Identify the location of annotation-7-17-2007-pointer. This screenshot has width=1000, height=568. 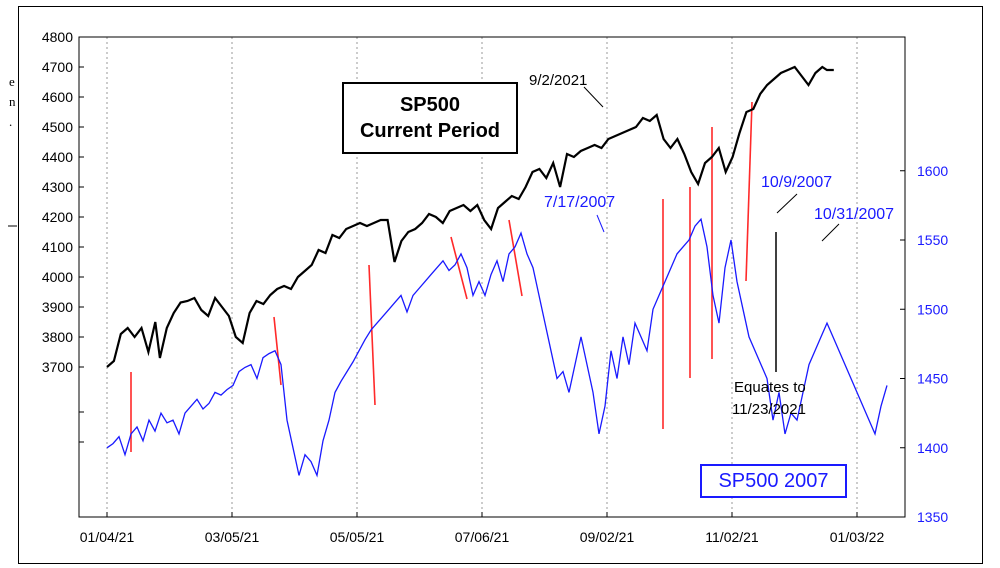
(600, 223).